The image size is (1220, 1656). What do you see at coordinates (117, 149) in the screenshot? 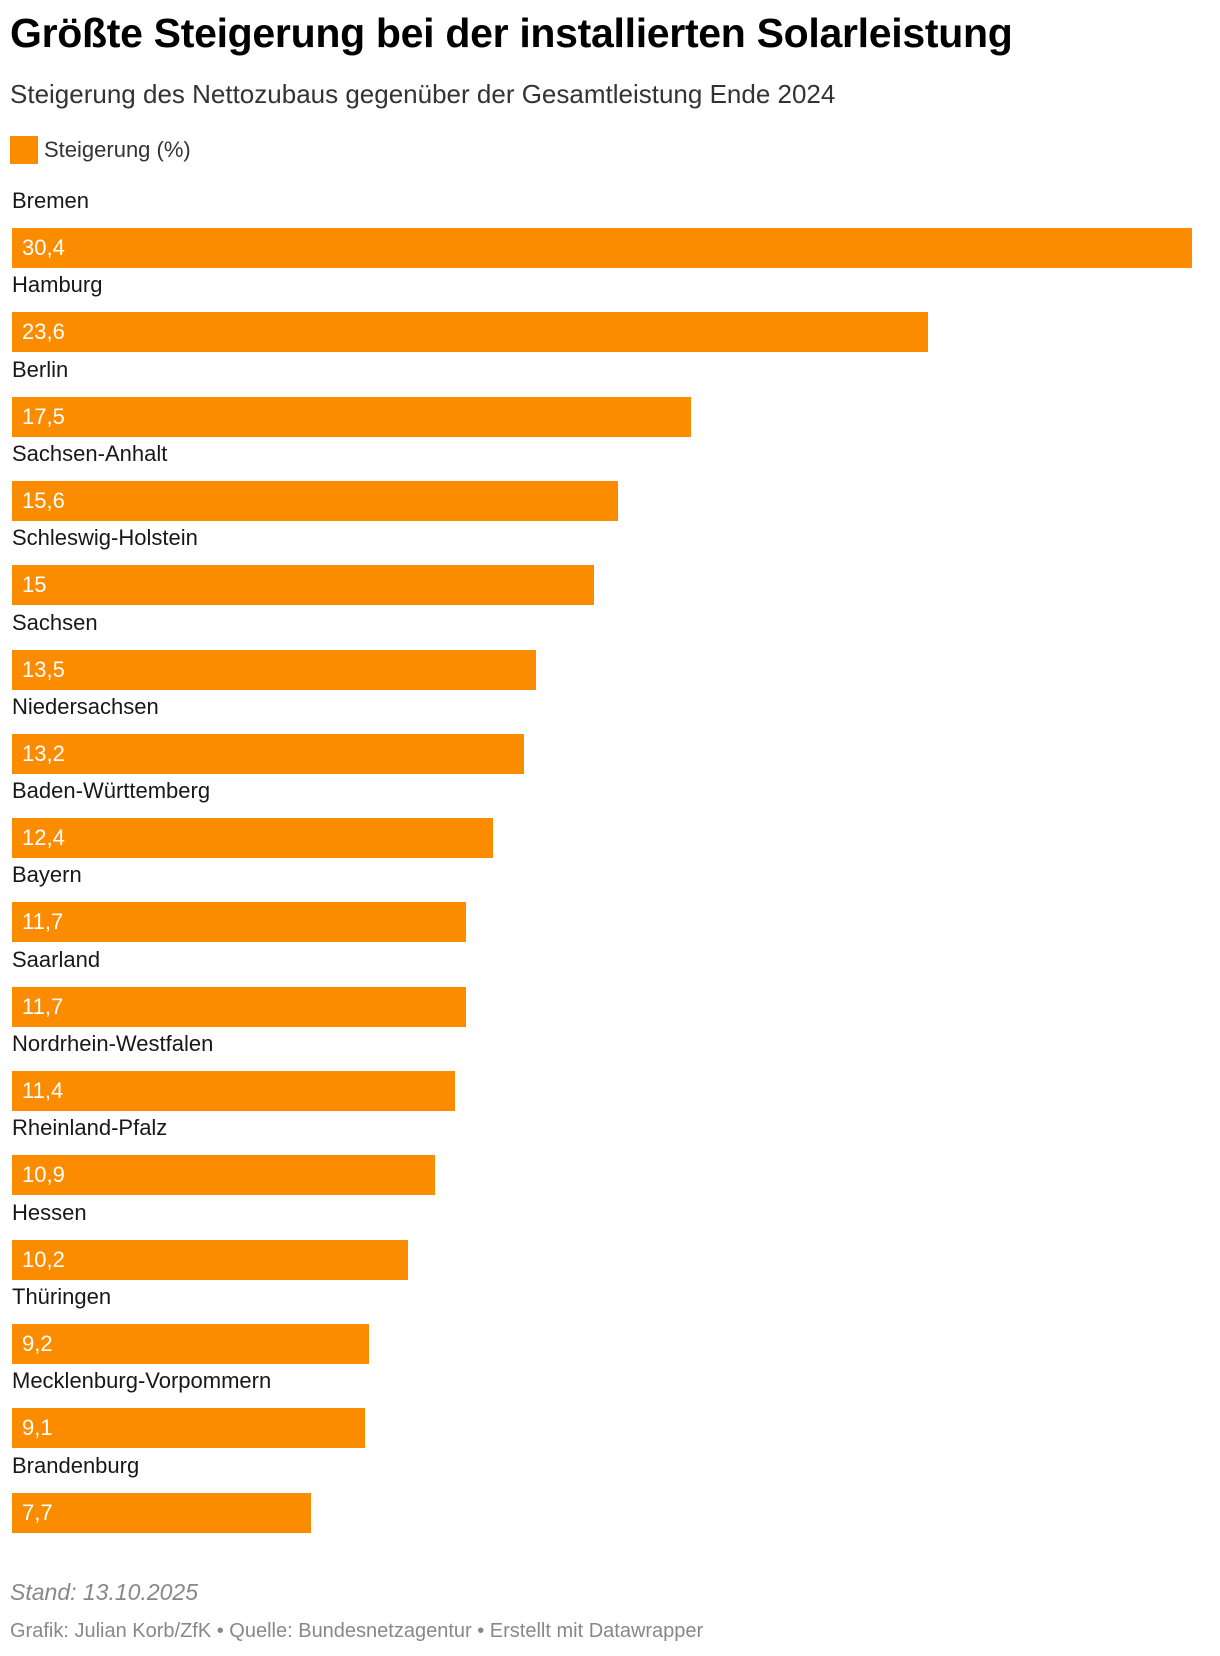
I see `legend-label: Steigerung (%)` at bounding box center [117, 149].